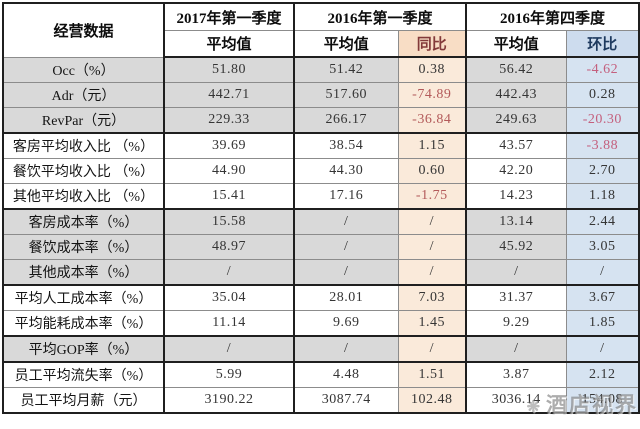  Describe the element at coordinates (83, 171) in the screenshot. I see `row-label: 餐饮平均收入比 （%）` at that location.